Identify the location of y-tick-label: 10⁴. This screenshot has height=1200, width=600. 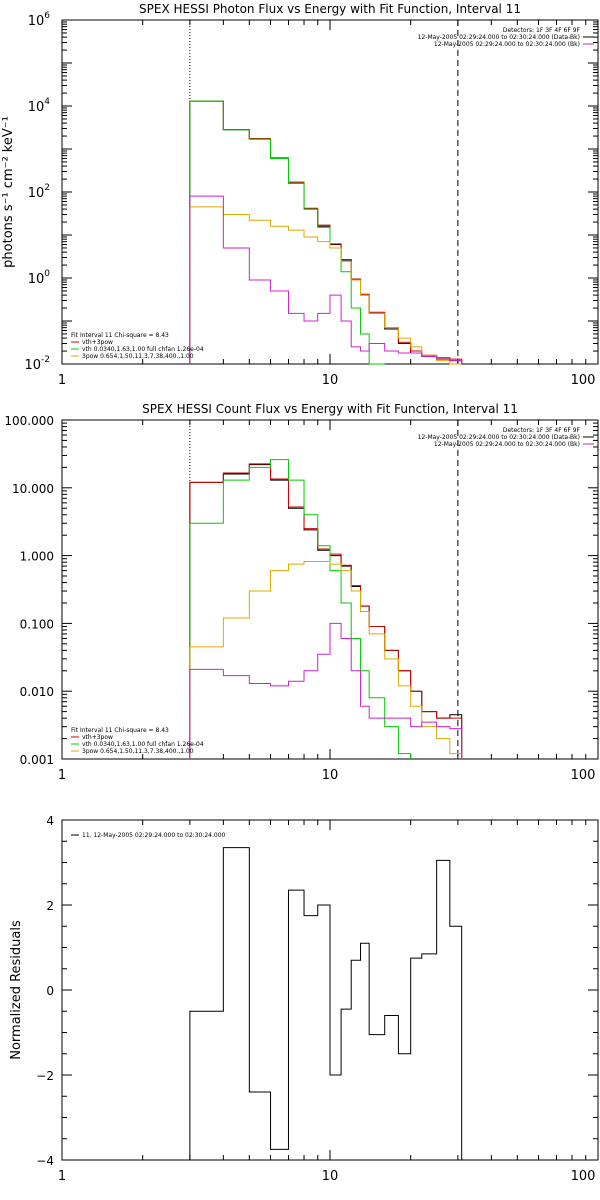
(39, 106).